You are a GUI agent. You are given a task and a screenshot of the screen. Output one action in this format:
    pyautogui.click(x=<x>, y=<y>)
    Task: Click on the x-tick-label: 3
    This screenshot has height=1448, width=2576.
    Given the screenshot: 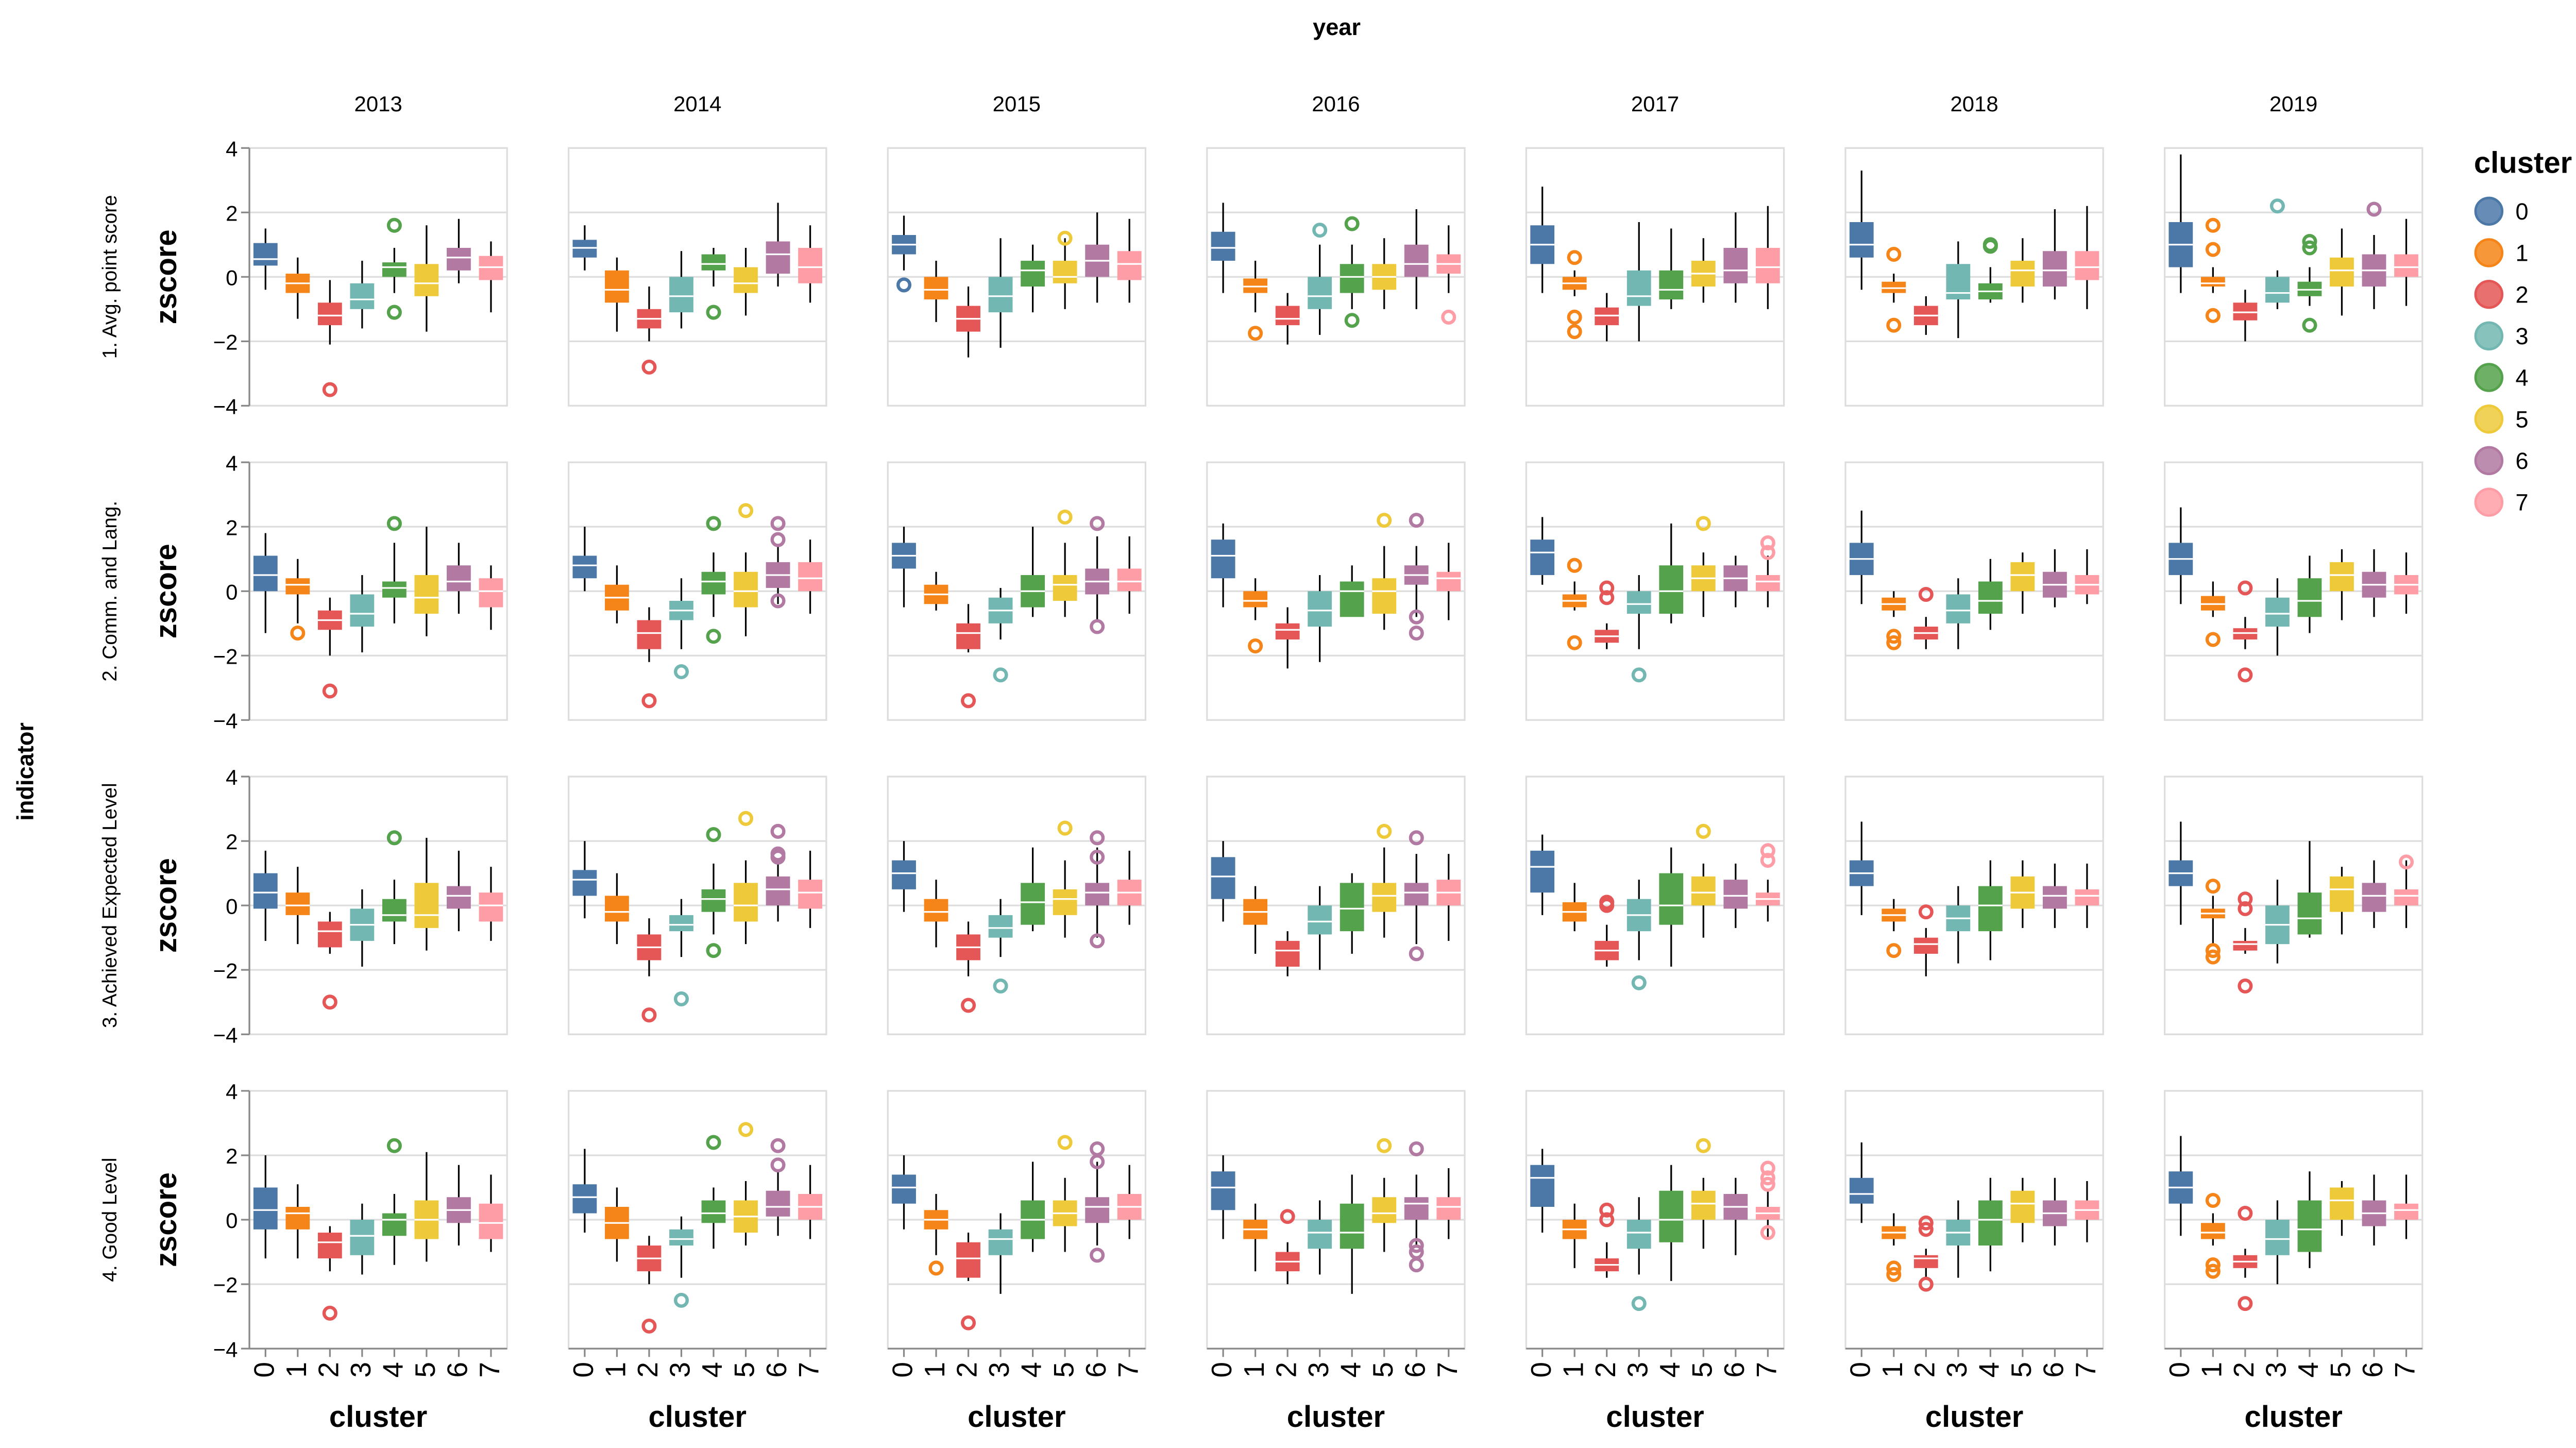 What is the action you would take?
    pyautogui.click(x=1318, y=1370)
    